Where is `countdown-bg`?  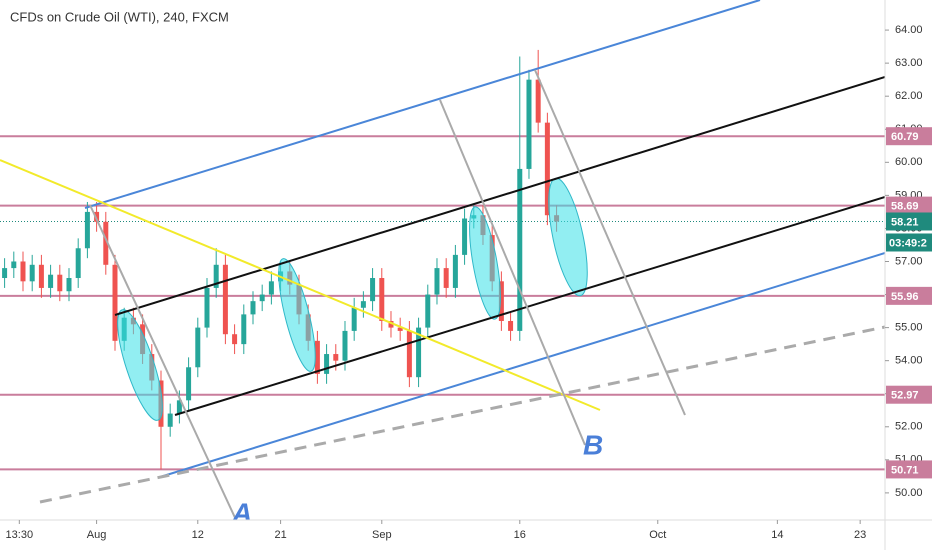 countdown-bg is located at coordinates (909, 242).